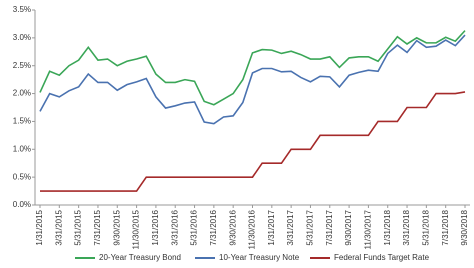  Describe the element at coordinates (97, 227) in the screenshot. I see `x-tick-label: 7/31/2015` at that location.